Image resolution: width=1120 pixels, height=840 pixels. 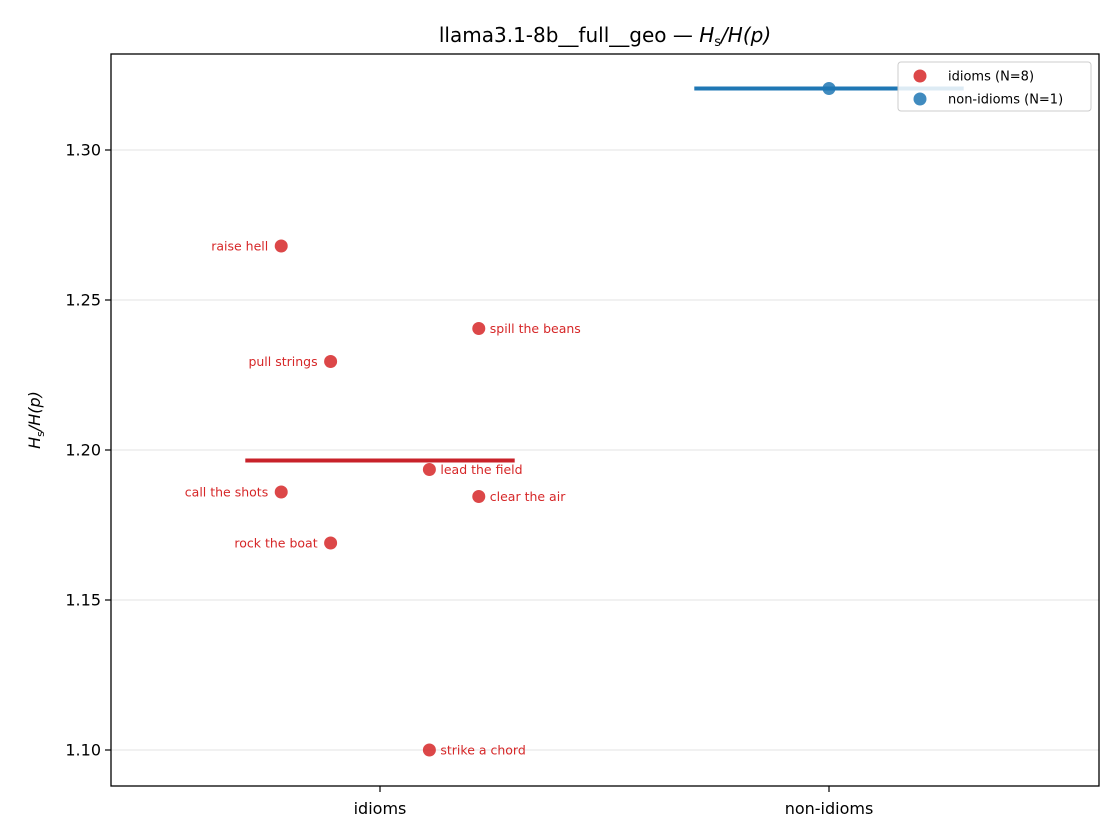 I want to click on y-tick-label: 1.30, so click(x=83, y=150).